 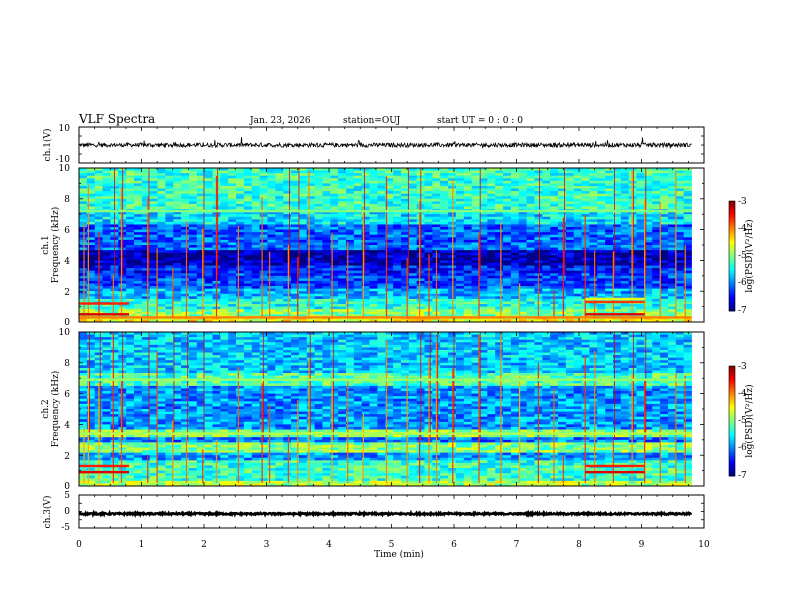 I want to click on ch1-voltage-ylabel: ch.1(V), so click(x=47, y=145).